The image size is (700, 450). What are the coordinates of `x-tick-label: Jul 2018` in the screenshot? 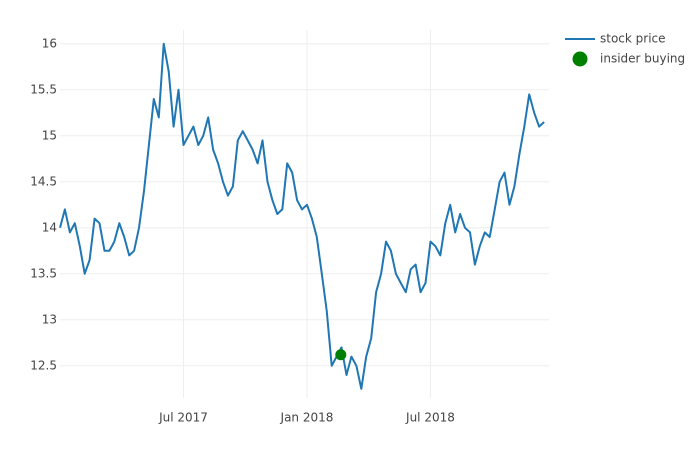 It's located at (430, 418).